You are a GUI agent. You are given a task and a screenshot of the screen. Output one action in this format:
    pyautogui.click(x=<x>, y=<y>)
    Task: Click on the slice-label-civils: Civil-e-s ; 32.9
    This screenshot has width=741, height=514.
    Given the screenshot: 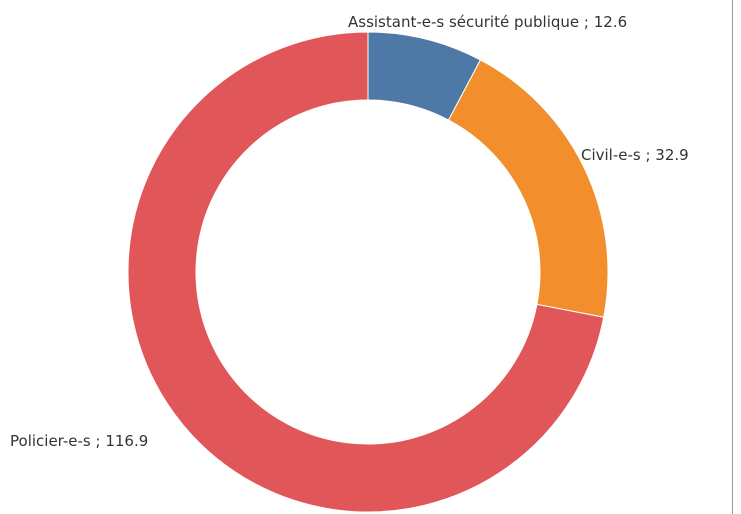 What is the action you would take?
    pyautogui.click(x=635, y=155)
    